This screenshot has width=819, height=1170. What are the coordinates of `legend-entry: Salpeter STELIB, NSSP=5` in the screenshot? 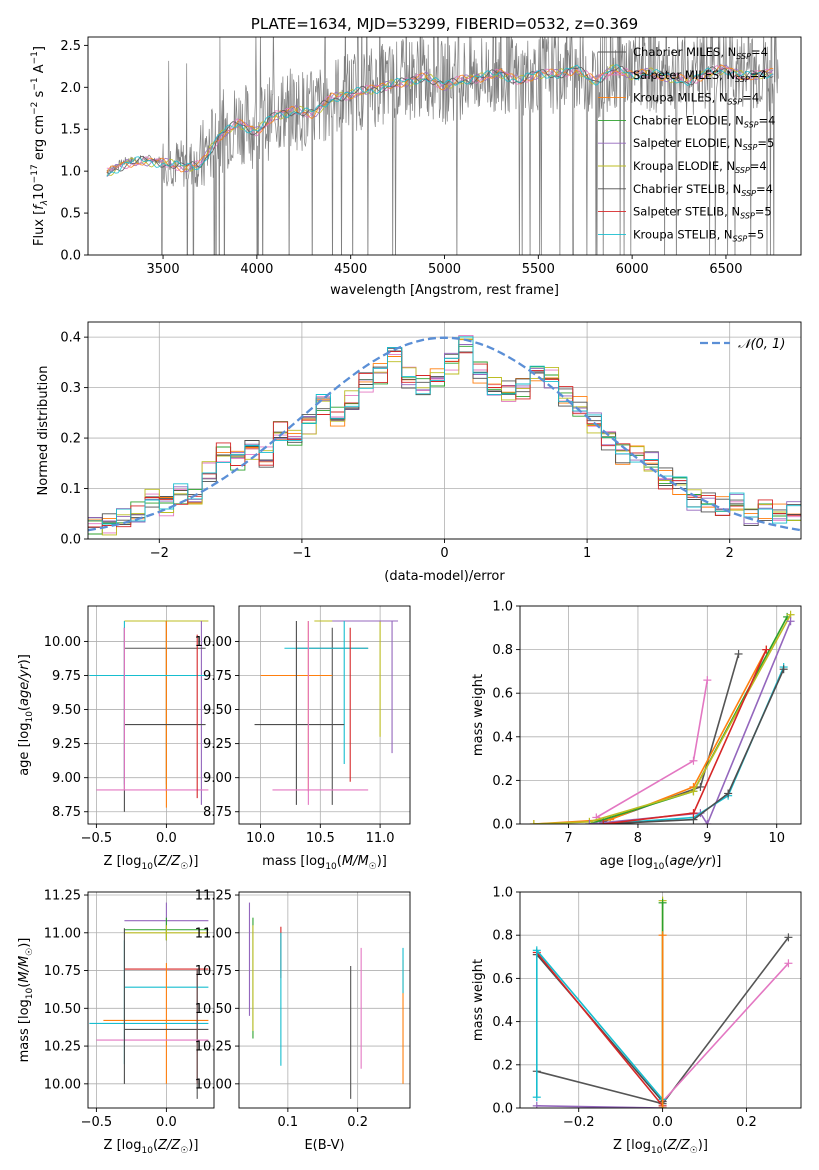 It's located at (702, 213).